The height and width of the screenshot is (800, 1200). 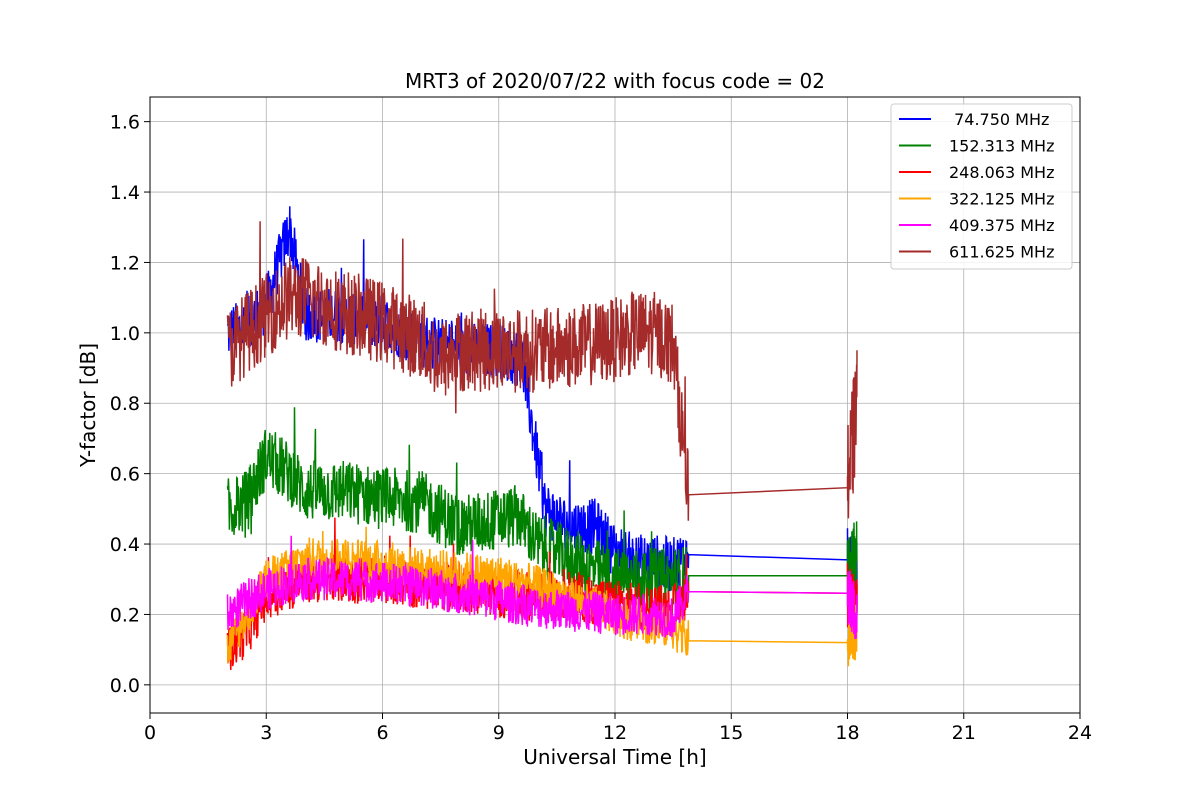 I want to click on y-tick-label: 1.2, so click(x=125, y=263).